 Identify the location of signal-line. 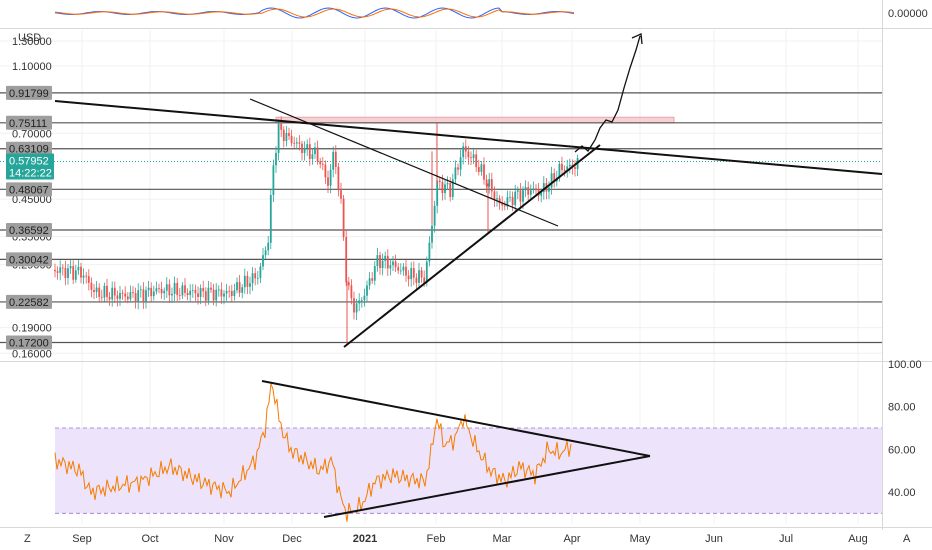
(314, 13).